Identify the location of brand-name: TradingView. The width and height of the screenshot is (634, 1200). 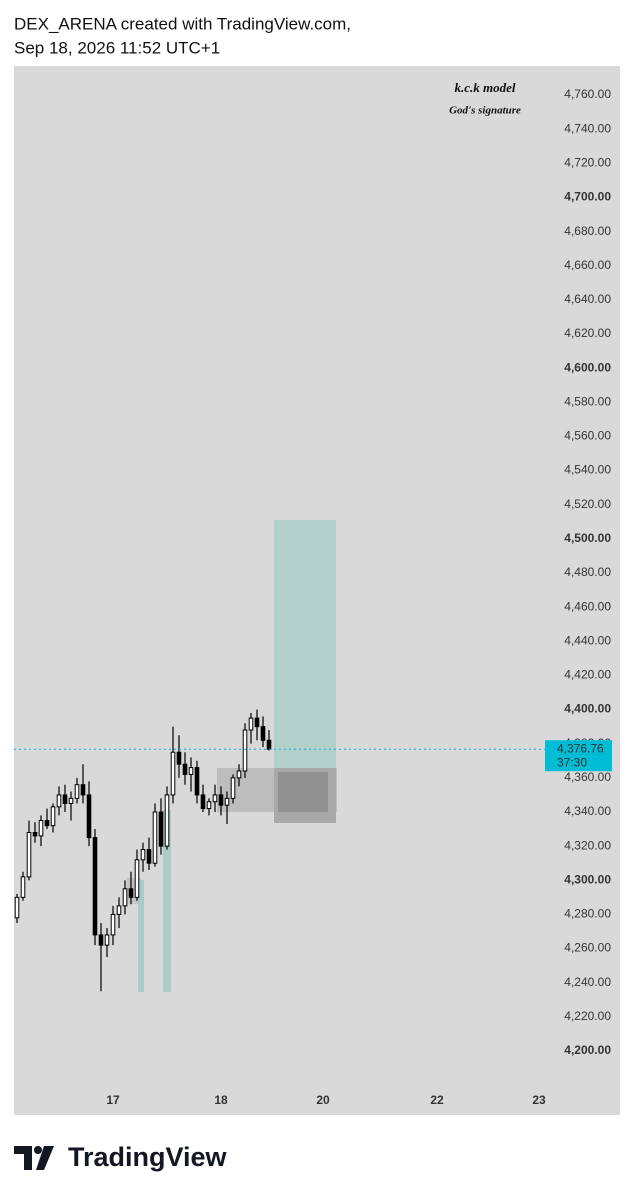
(148, 1157).